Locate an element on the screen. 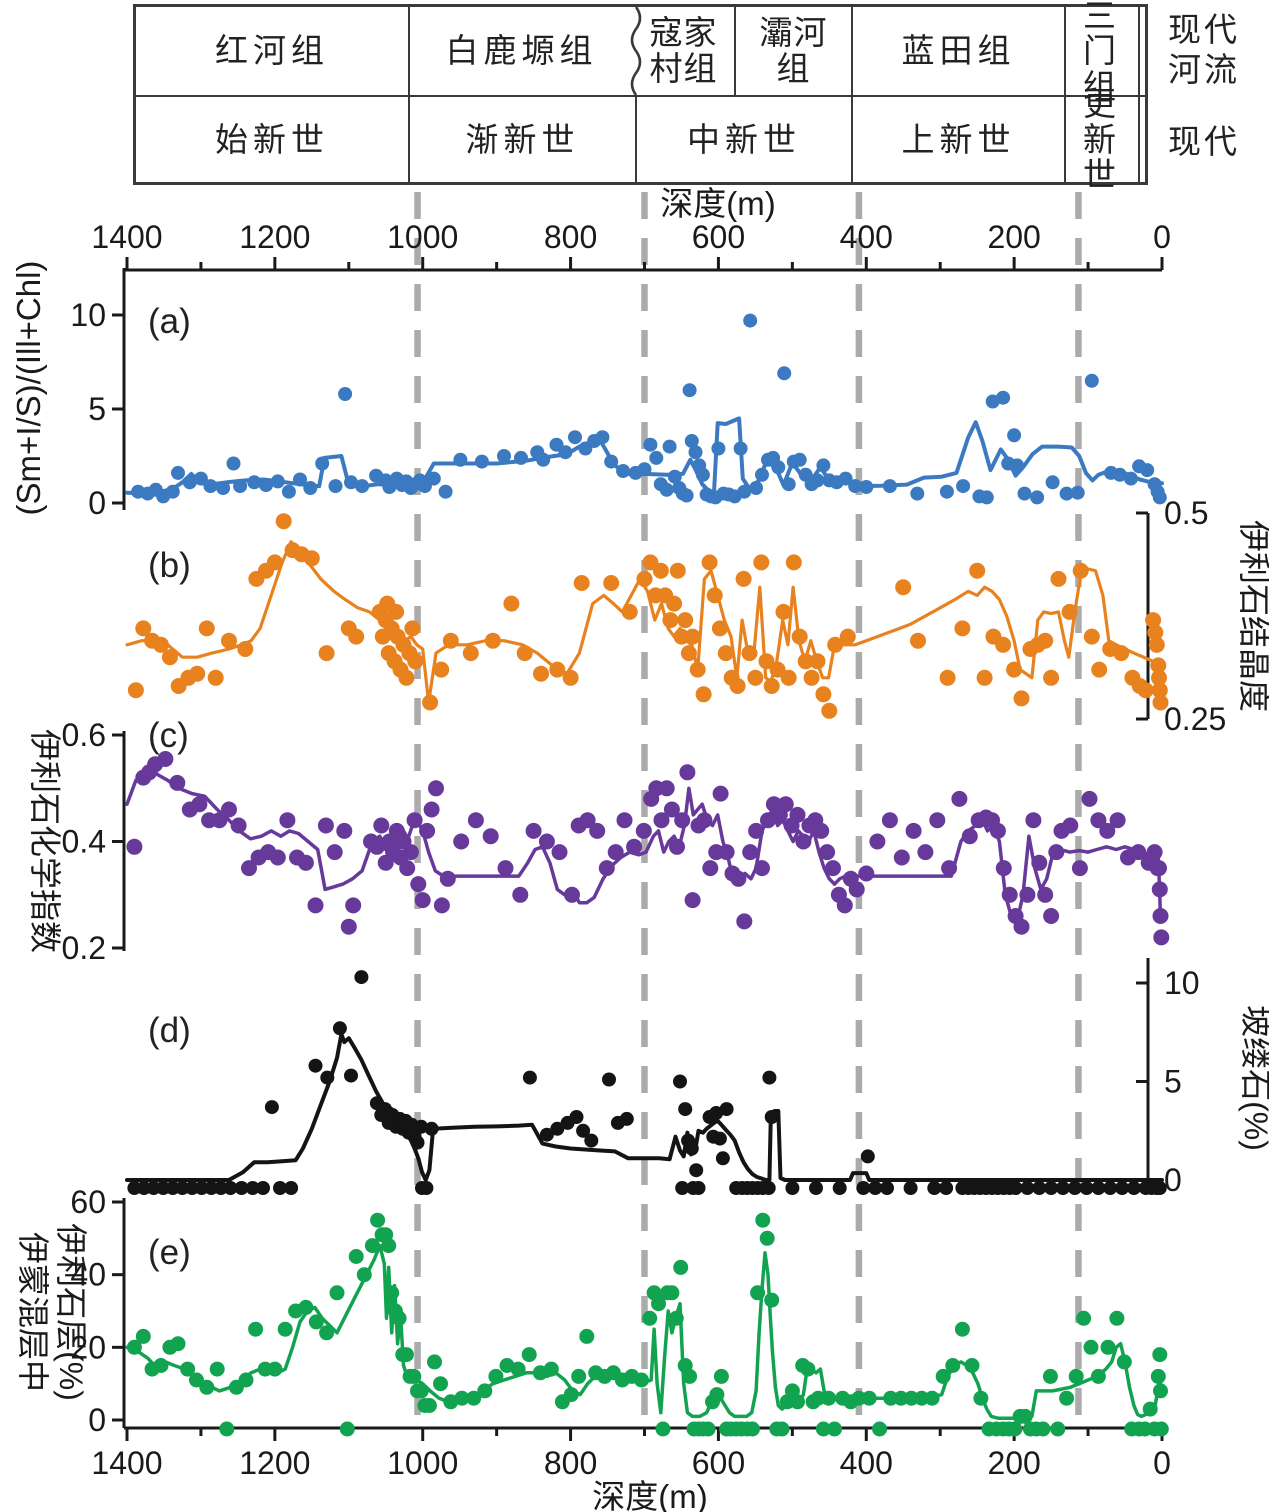 The height and width of the screenshot is (1512, 1269). panel-d-axis: 10 5 0 is located at coordinates (1168, 1078).